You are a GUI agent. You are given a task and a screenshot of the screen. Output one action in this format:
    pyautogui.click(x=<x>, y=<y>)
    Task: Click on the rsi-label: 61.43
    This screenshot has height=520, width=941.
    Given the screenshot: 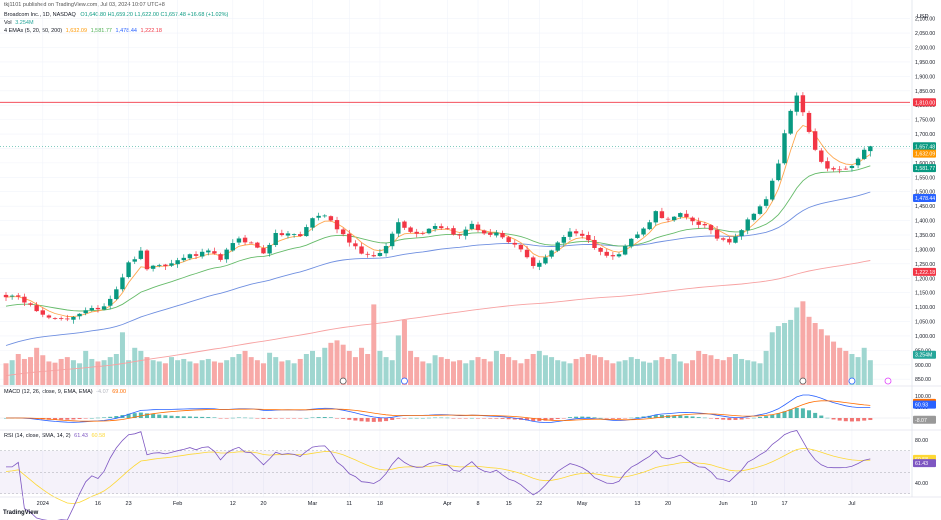 What is the action you would take?
    pyautogui.click(x=921, y=464)
    